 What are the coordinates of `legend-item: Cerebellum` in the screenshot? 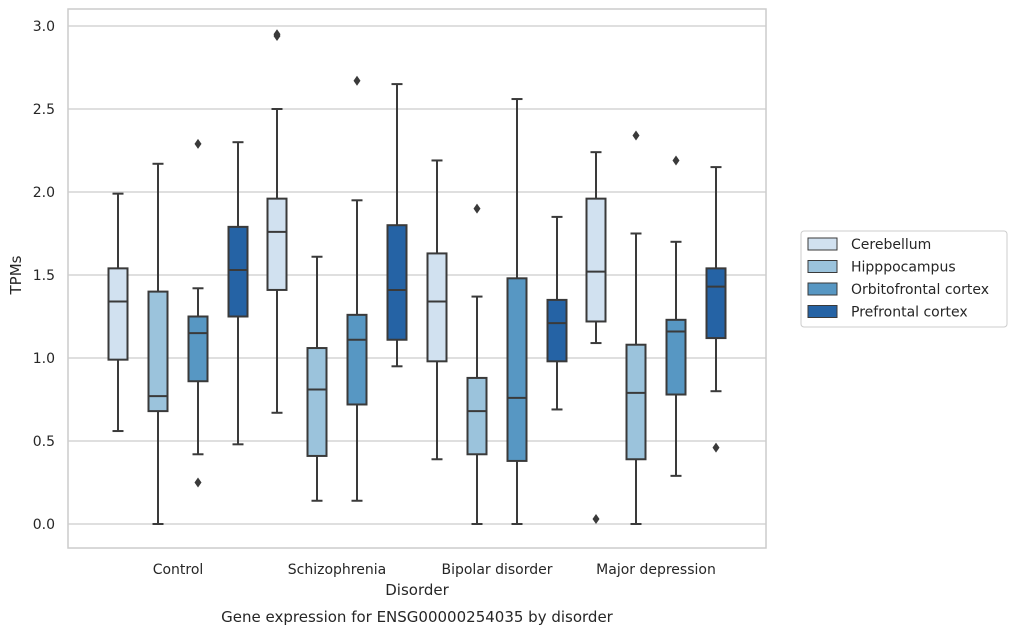 It's located at (869, 245).